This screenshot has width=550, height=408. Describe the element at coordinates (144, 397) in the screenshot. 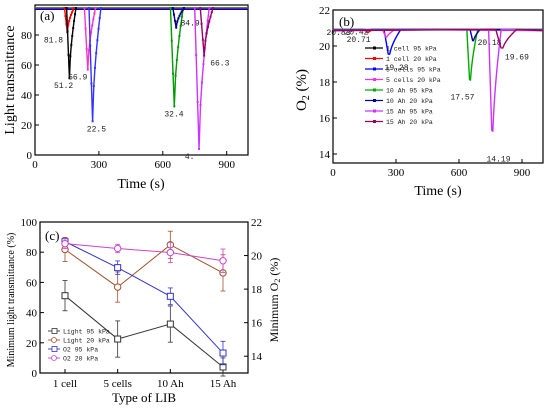

I see `panel-c-xlabel: Type of LIB` at that location.